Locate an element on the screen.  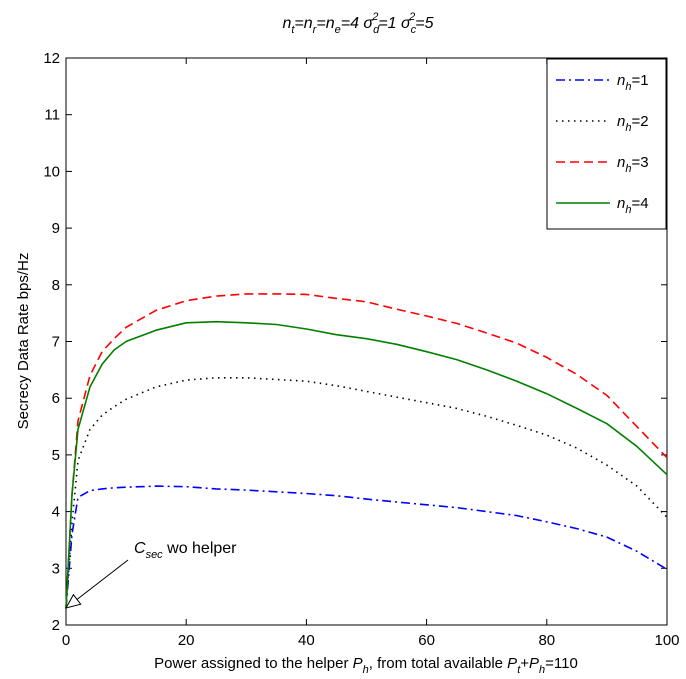
y-tick-label: 8 is located at coordinates (56, 285).